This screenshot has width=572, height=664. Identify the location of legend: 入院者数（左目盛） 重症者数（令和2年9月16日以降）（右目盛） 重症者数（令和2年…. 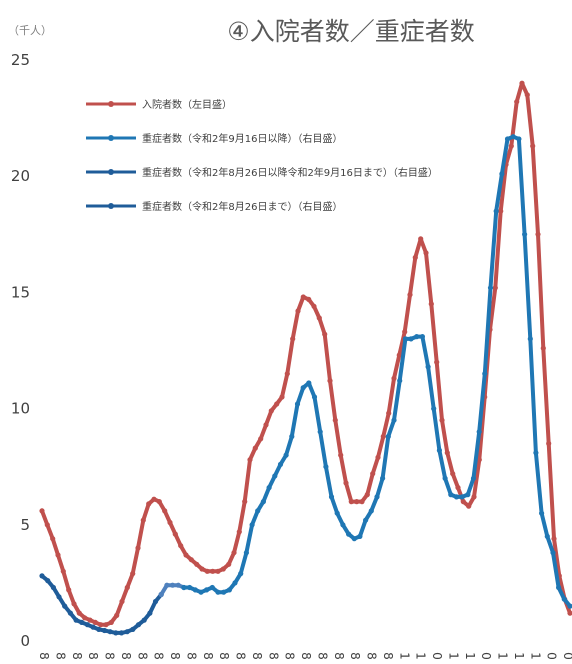
(262, 155).